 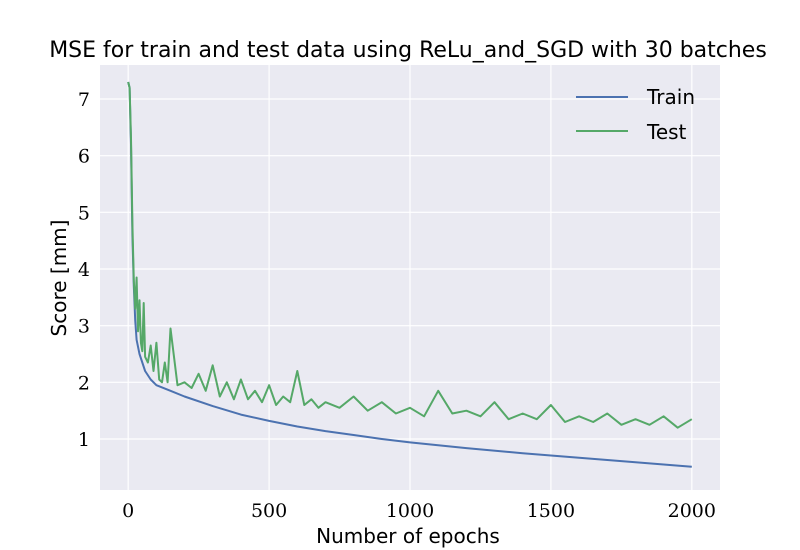 What do you see at coordinates (84, 383) in the screenshot?
I see `y-tick-label: 2` at bounding box center [84, 383].